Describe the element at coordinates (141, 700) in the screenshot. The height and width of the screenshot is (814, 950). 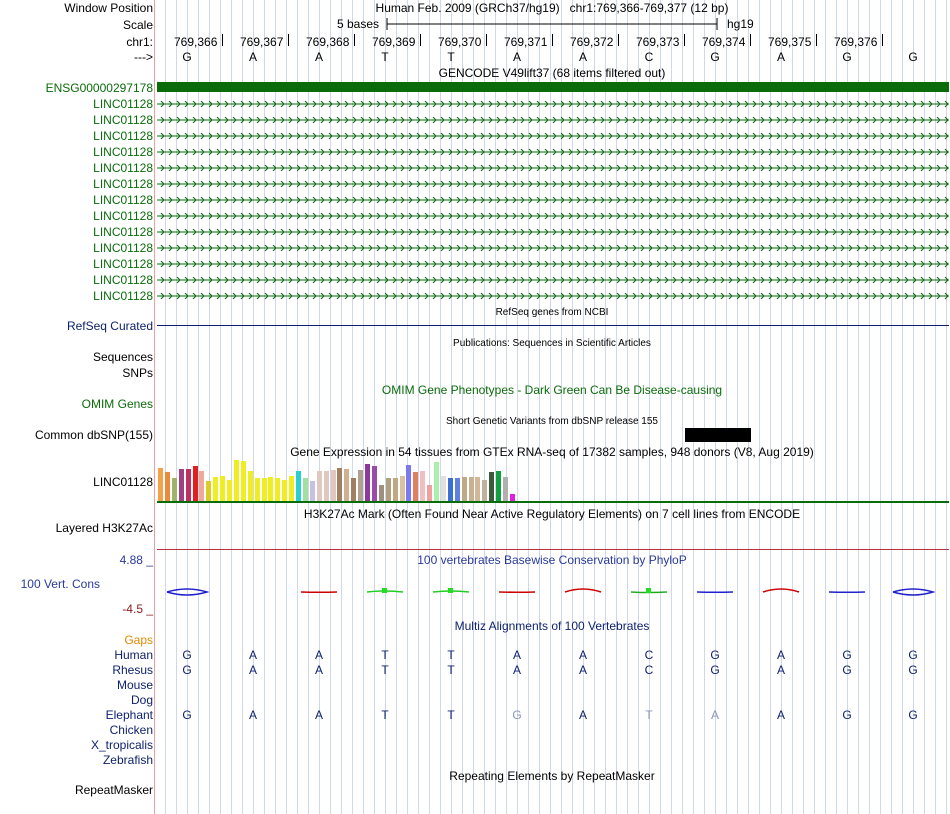
I see `multiz-species-label: Dog` at that location.